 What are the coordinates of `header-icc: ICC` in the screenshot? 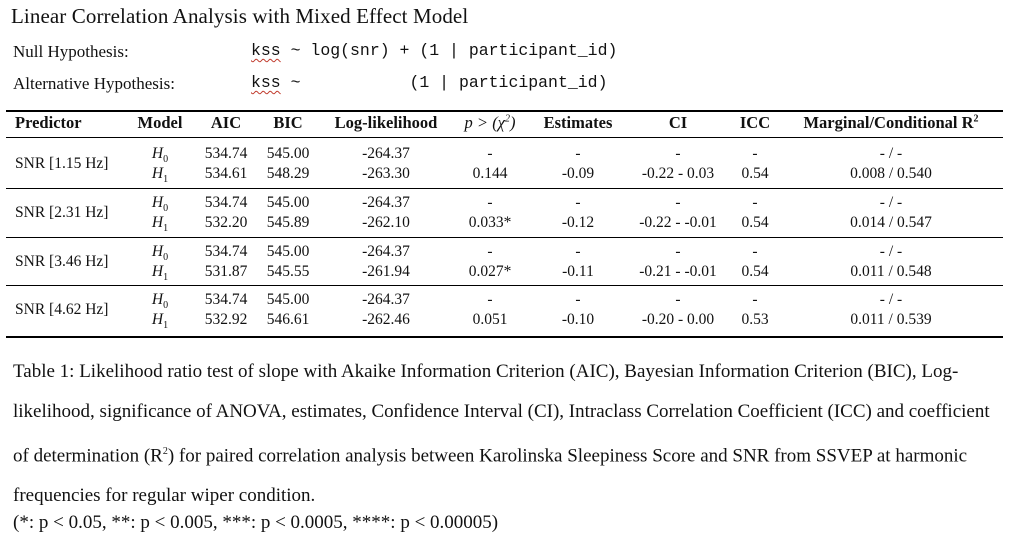 It's located at (755, 122).